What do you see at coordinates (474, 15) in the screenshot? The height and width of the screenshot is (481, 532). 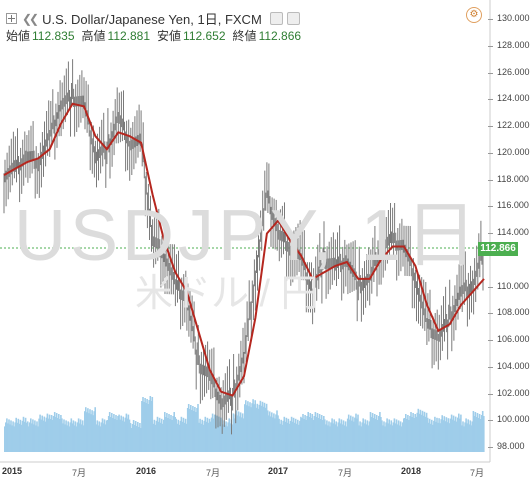 I see `chart-settings-icon: ⚙` at bounding box center [474, 15].